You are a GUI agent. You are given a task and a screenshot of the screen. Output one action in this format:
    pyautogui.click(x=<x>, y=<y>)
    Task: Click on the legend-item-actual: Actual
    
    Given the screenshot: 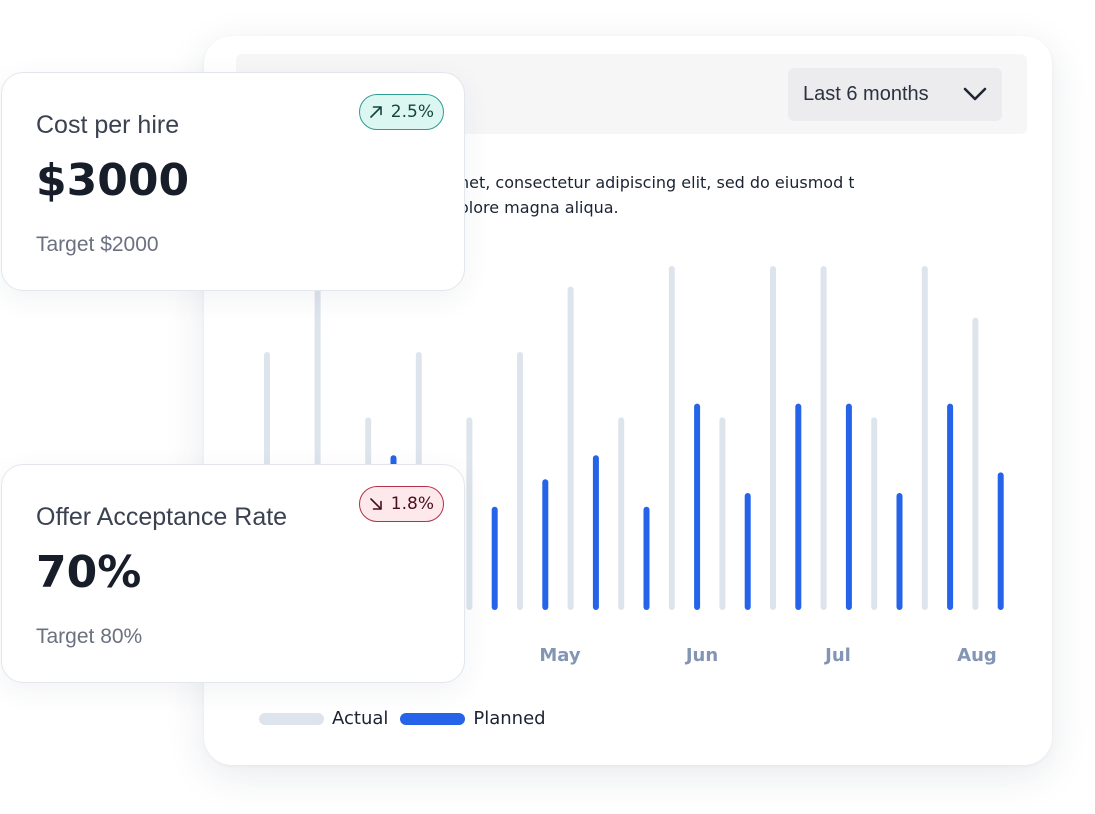 What is the action you would take?
    pyautogui.click(x=323, y=718)
    